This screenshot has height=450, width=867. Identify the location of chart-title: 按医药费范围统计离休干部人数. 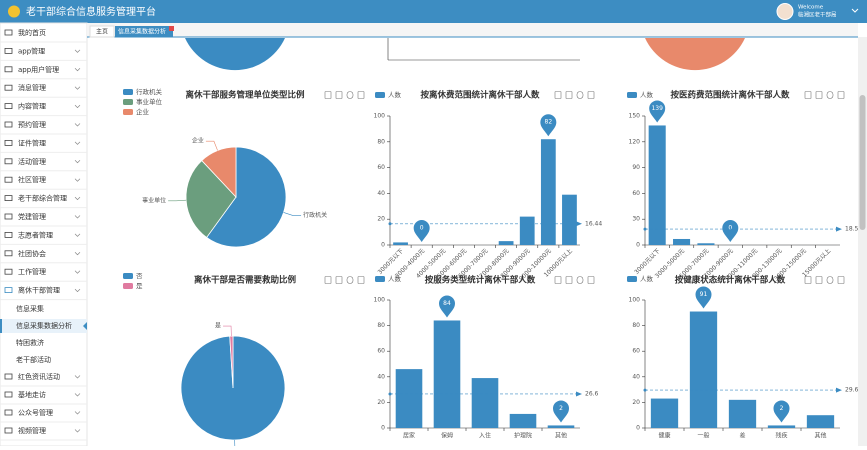
(730, 95).